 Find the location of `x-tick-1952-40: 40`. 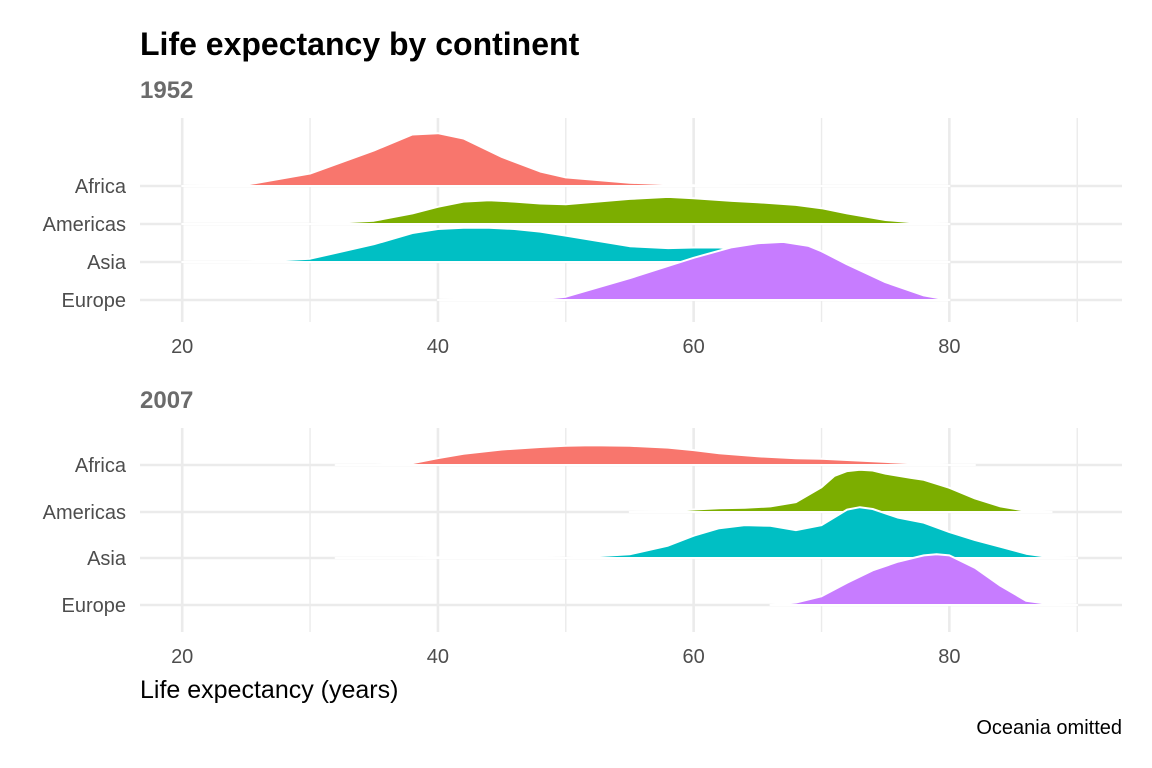

x-tick-1952-40: 40 is located at coordinates (438, 347).